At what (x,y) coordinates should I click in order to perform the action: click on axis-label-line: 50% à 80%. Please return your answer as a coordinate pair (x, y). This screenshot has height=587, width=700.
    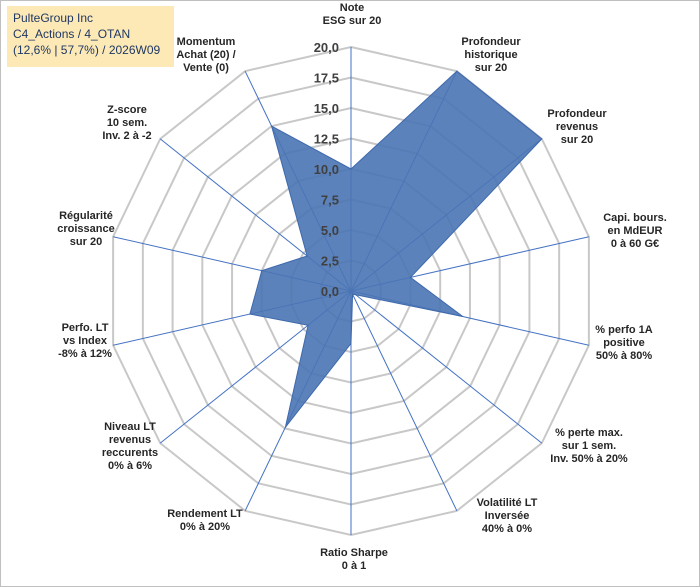
    Looking at the image, I should click on (624, 356).